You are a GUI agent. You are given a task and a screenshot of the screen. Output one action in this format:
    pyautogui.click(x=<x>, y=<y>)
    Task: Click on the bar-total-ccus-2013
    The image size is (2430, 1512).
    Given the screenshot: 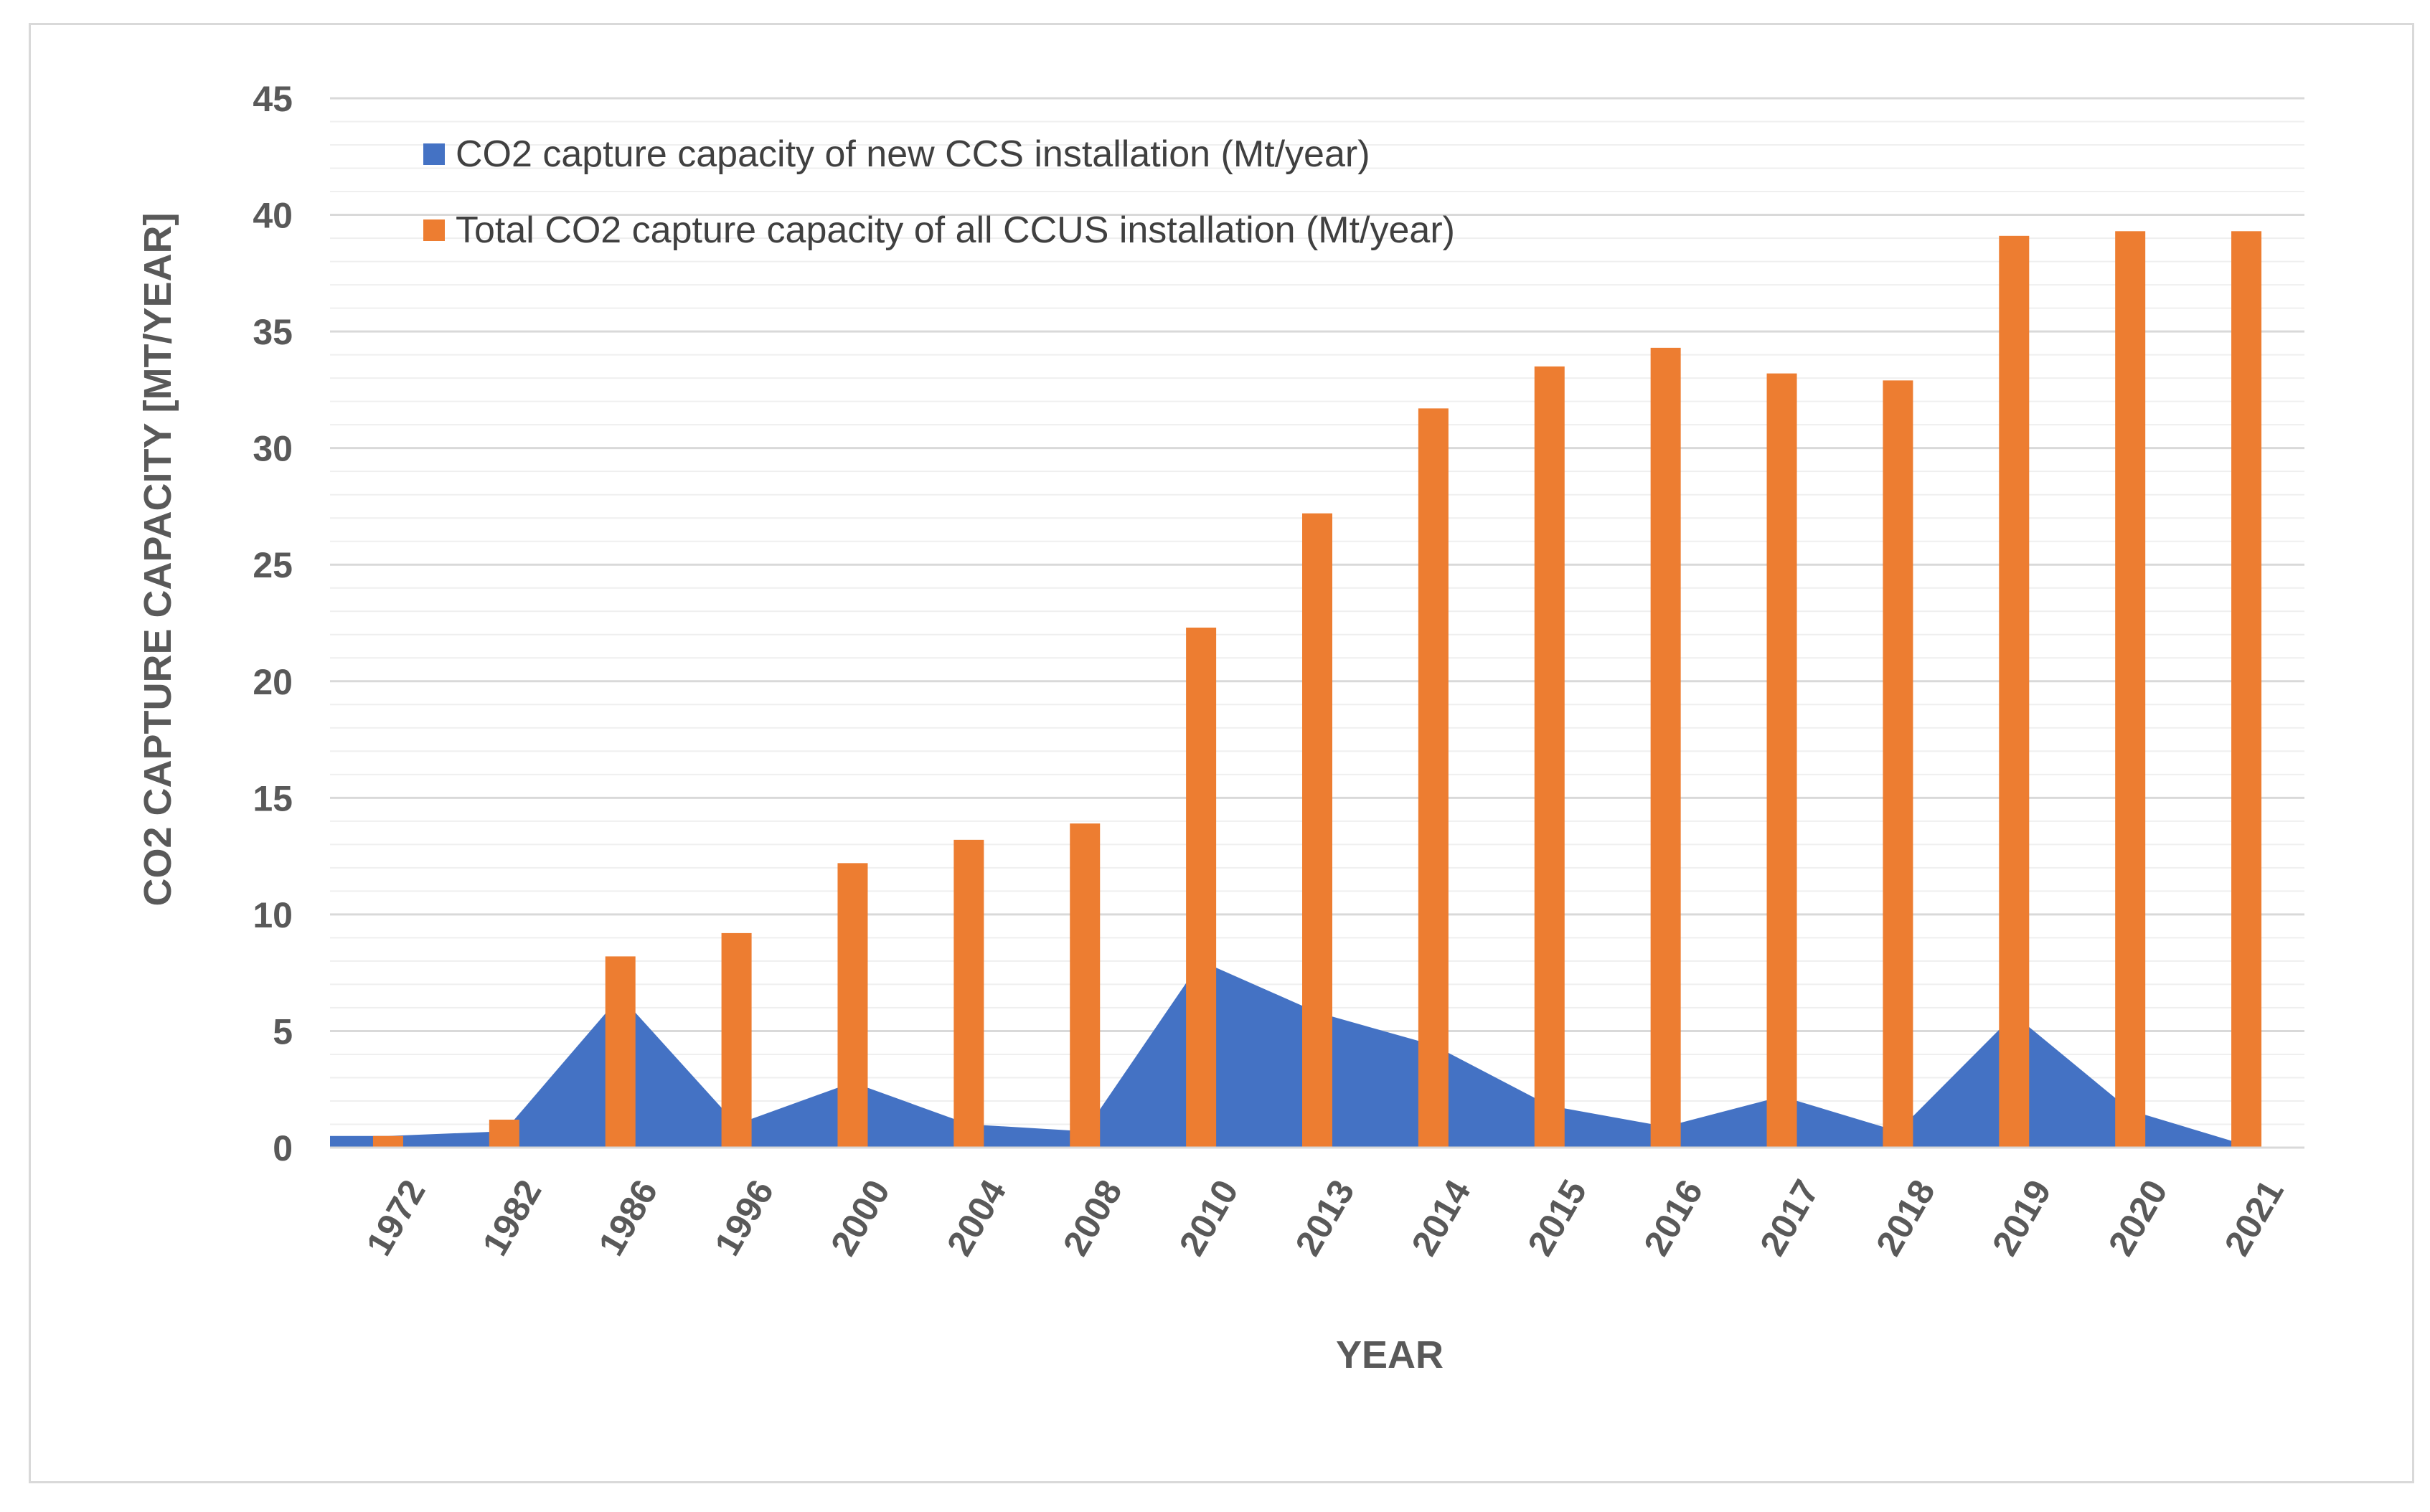 What is the action you would take?
    pyautogui.click(x=1317, y=830)
    